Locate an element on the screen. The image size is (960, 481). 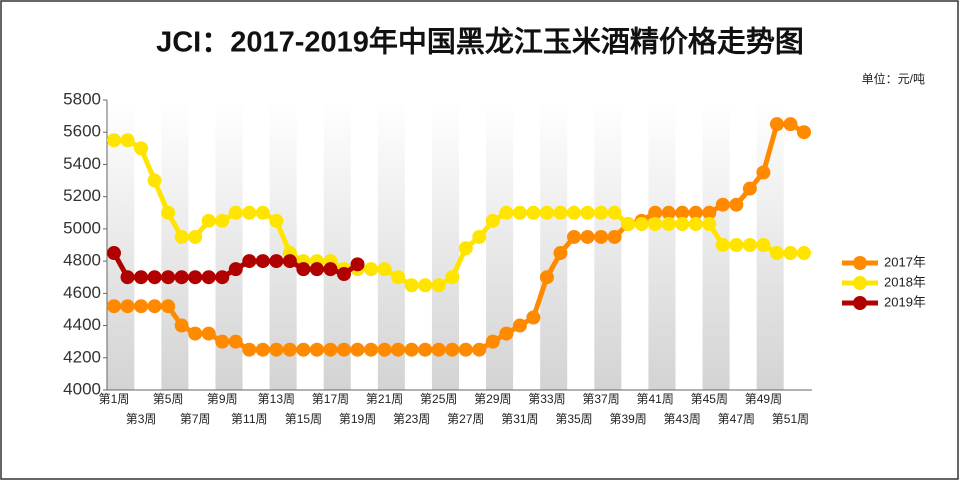
x-tick-label: 第11周 is located at coordinates (249, 419).